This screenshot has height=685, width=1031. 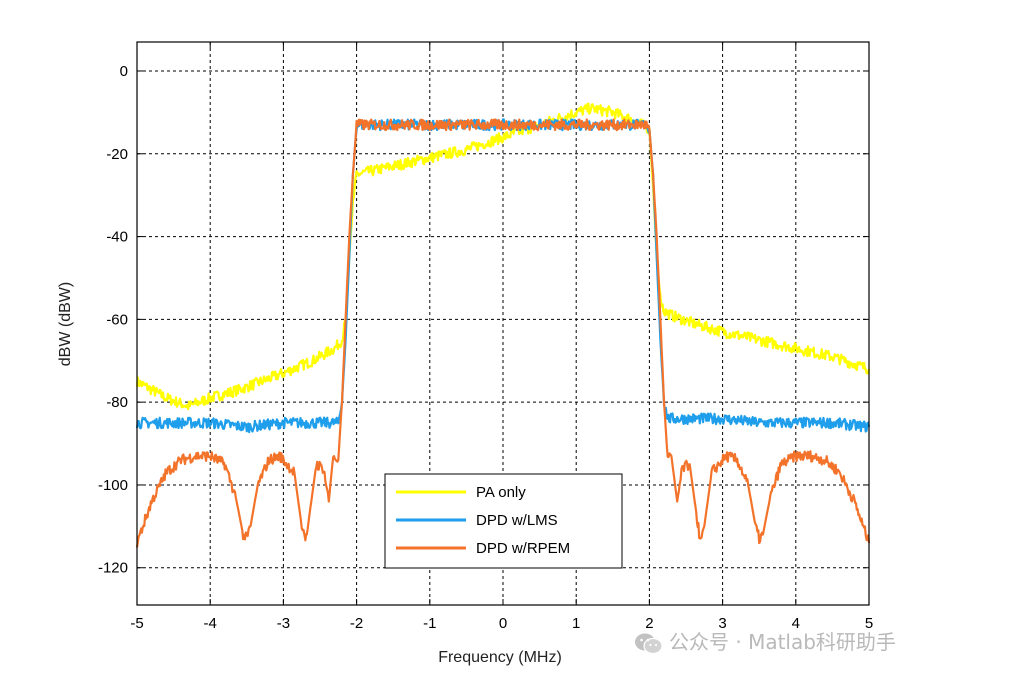 I want to click on y-tick-label: -20, so click(x=117, y=154).